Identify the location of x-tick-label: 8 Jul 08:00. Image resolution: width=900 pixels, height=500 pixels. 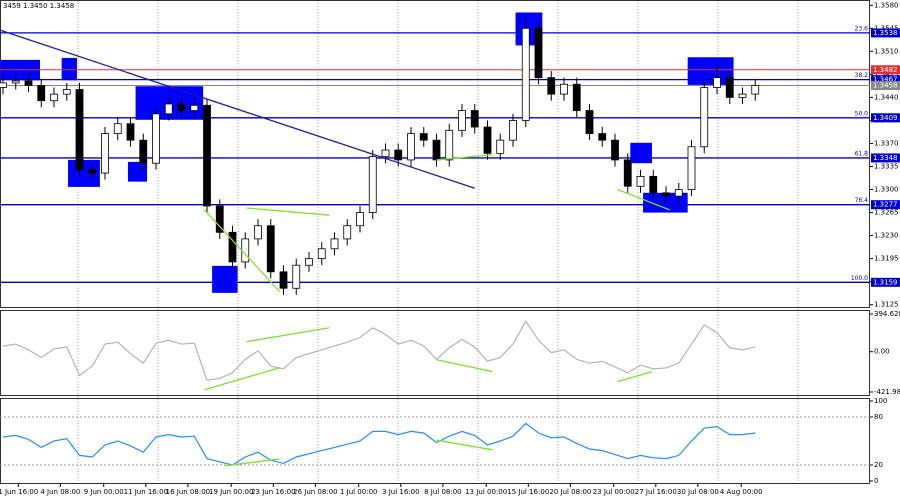
(443, 492).